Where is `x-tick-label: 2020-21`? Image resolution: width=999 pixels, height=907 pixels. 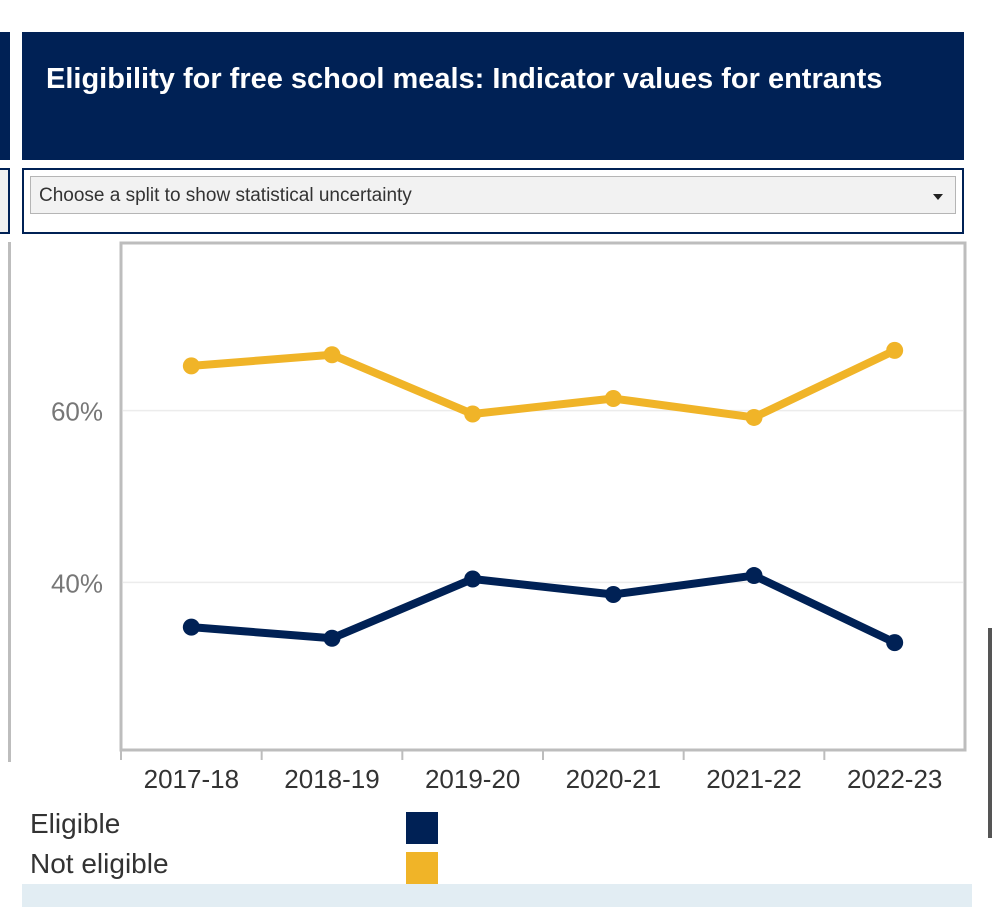 x-tick-label: 2020-21 is located at coordinates (613, 779).